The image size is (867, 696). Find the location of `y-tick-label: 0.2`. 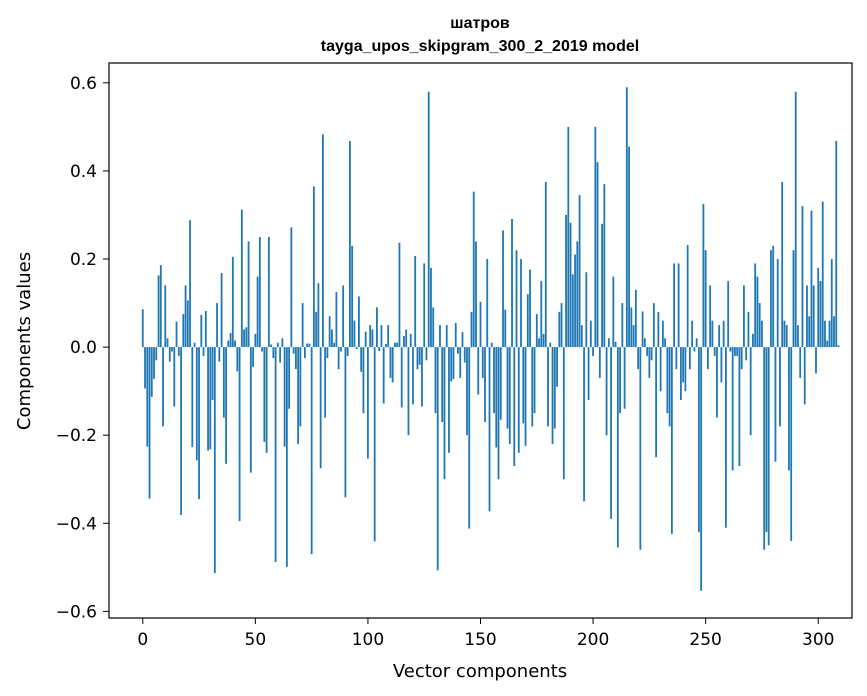

y-tick-label: 0.2 is located at coordinates (83, 260).